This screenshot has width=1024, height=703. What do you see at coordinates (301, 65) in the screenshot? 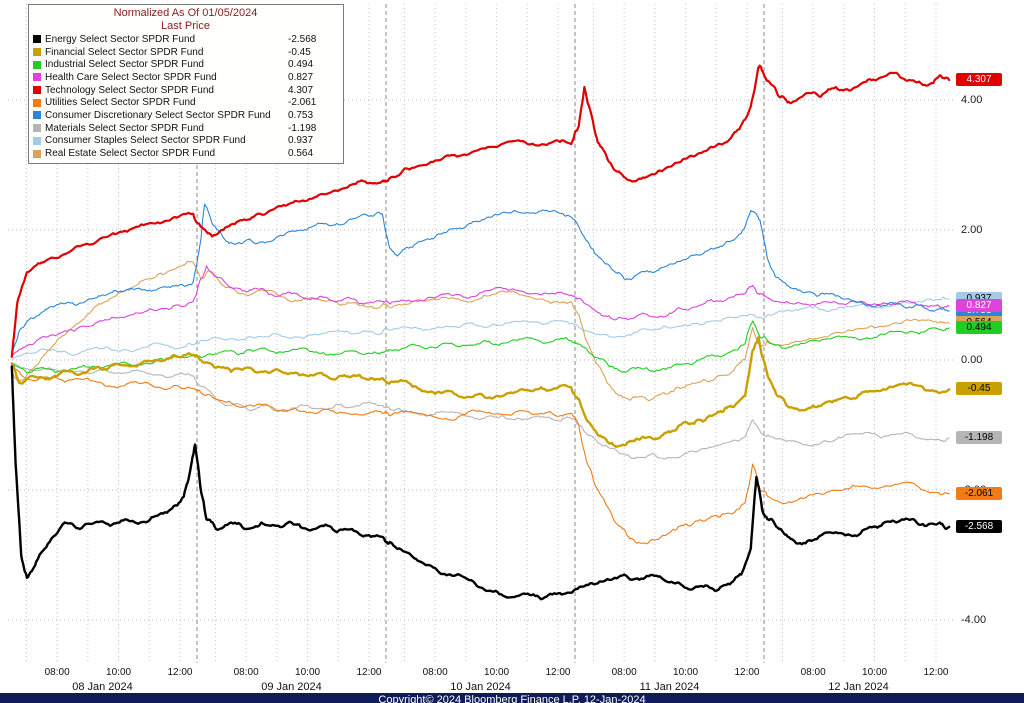
I see `legend-value: 0.494` at bounding box center [301, 65].